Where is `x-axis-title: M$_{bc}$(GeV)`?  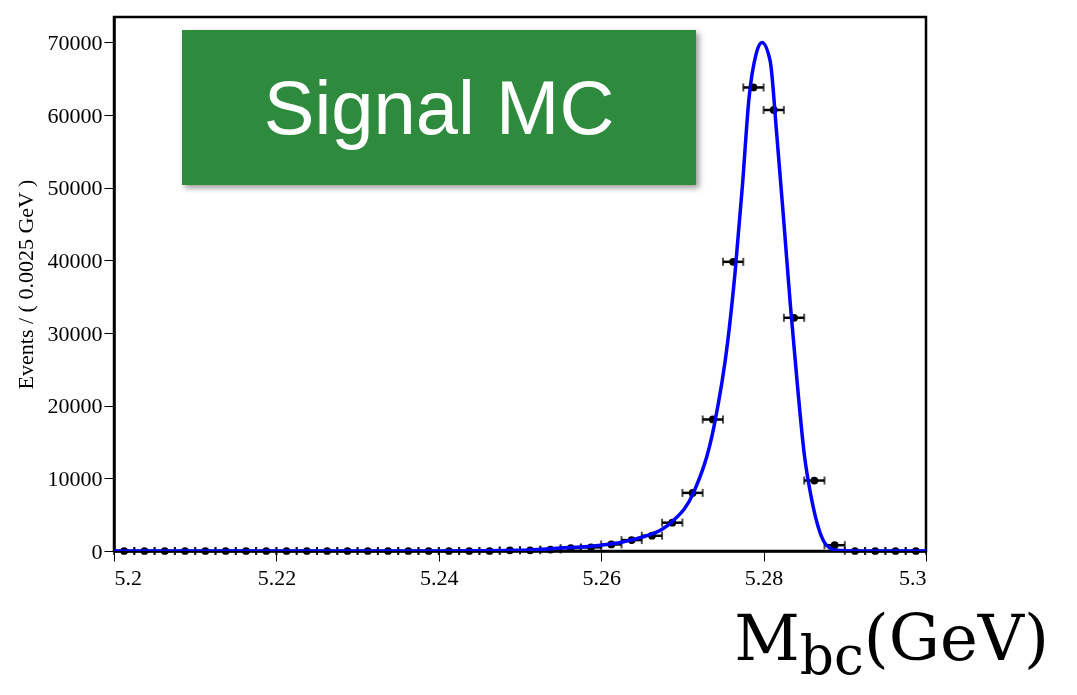
x-axis-title: M$_{bc}$(GeV) is located at coordinates (891, 644).